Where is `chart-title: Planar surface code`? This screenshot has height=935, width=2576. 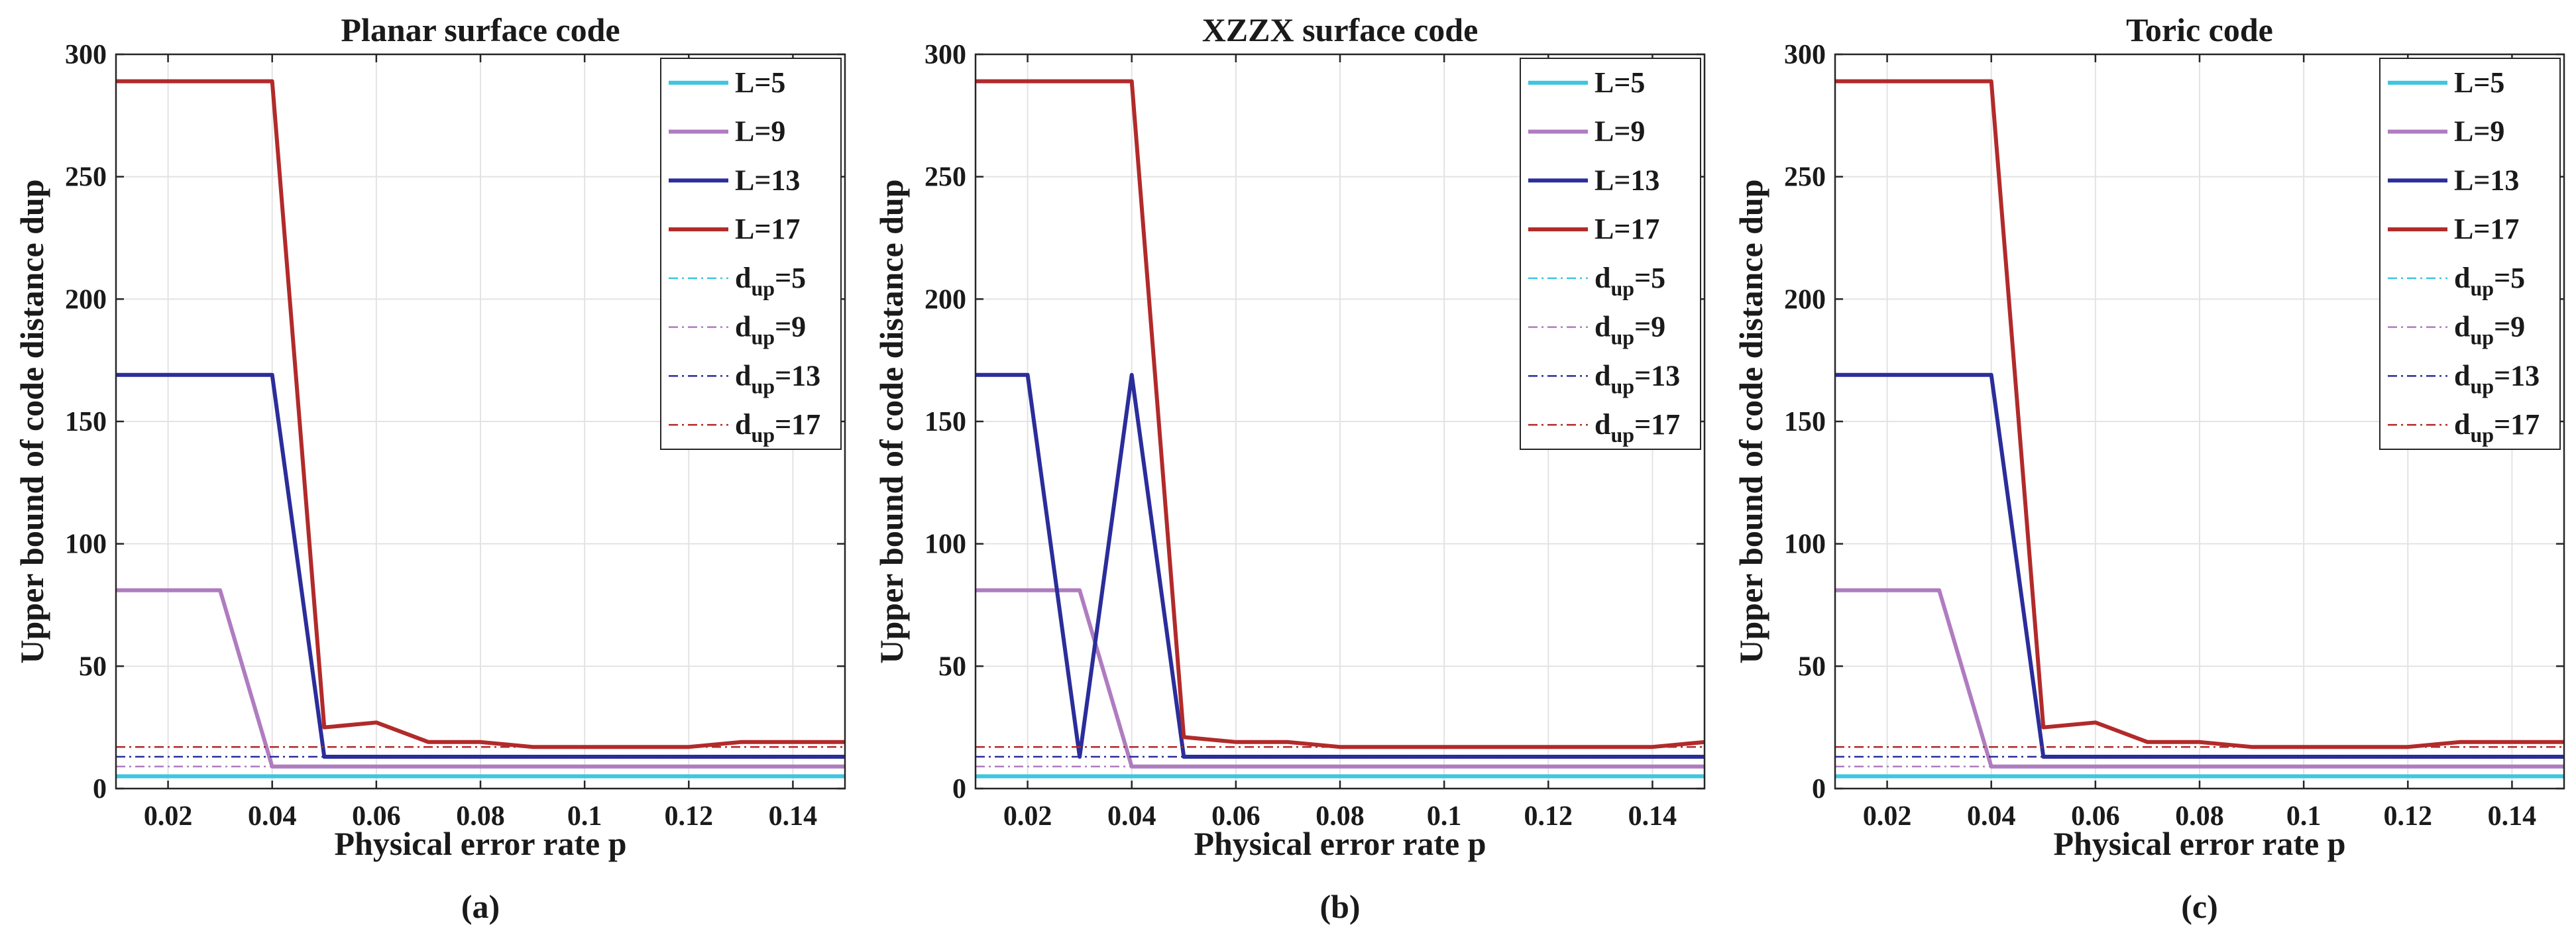
chart-title: Planar surface code is located at coordinates (480, 29).